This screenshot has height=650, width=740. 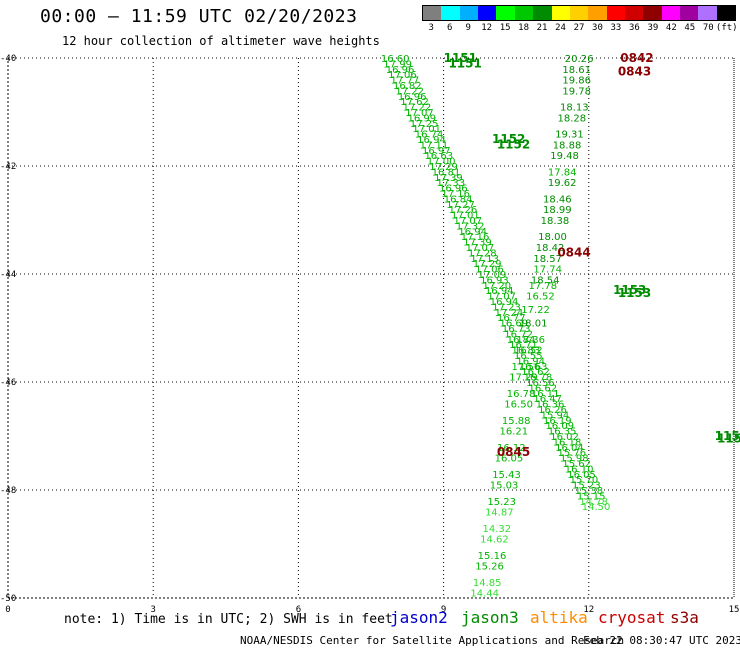 What do you see at coordinates (513, 144) in the screenshot?
I see `pass-time-label: 1152` at bounding box center [513, 144].